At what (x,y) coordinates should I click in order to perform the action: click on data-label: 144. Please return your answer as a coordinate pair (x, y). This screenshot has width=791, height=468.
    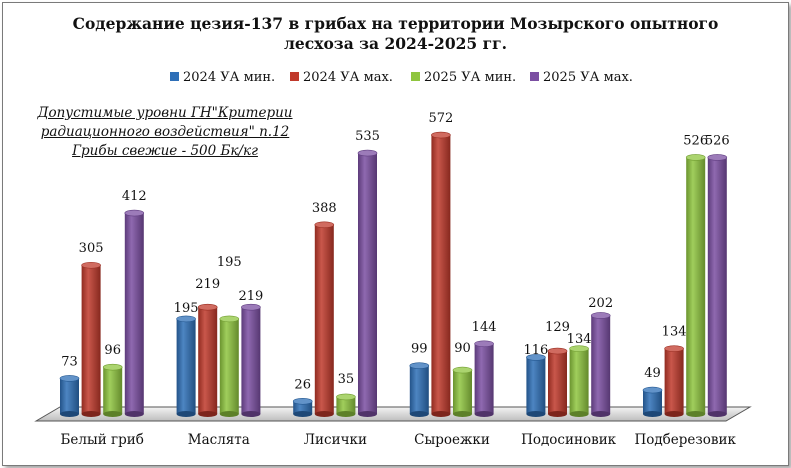
    Looking at the image, I should click on (484, 327).